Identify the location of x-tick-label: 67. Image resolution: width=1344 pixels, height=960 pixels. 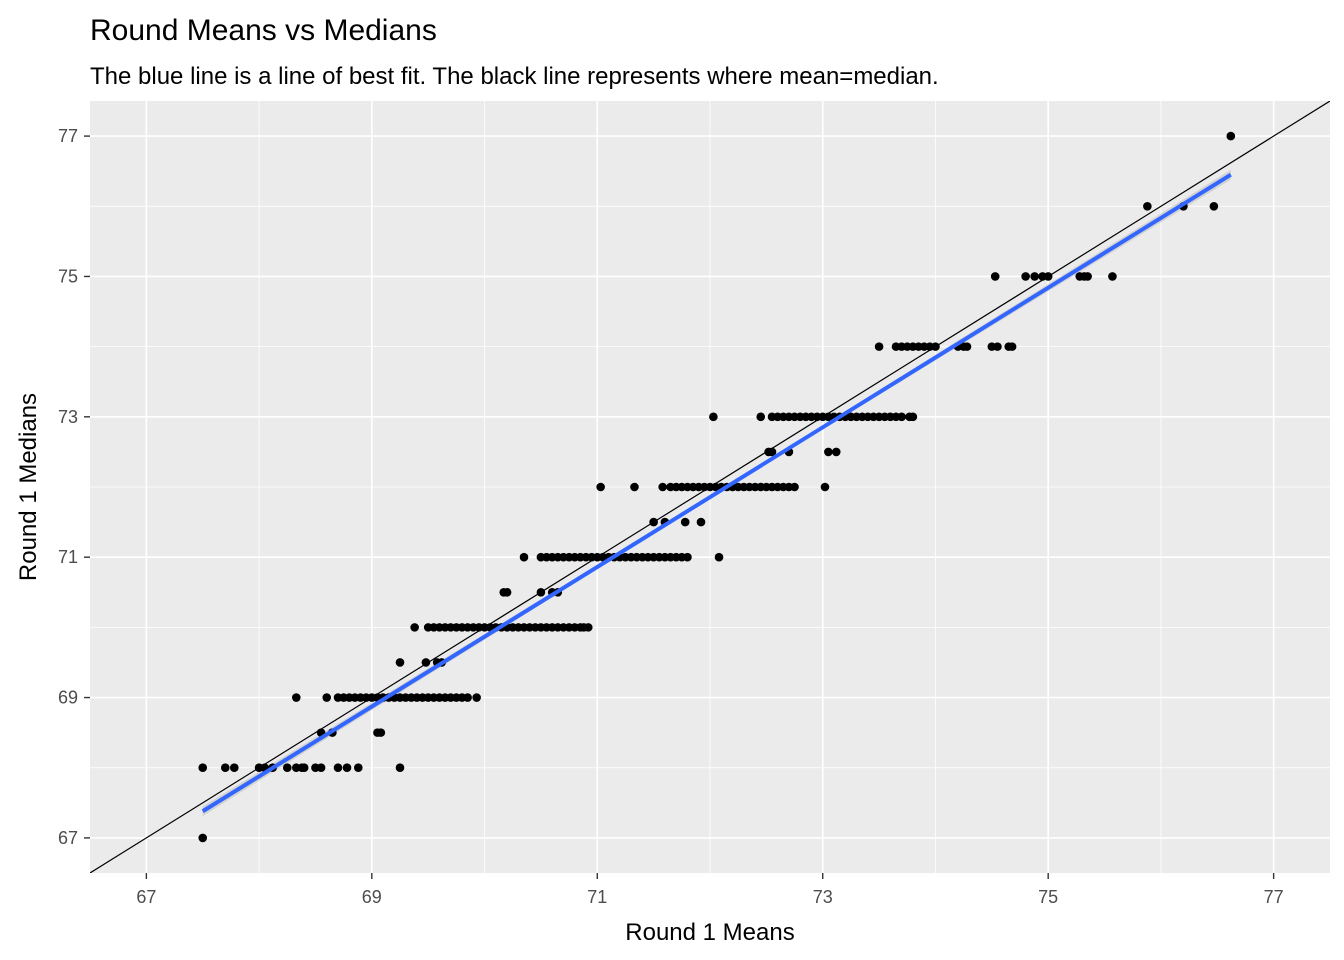
(146, 897).